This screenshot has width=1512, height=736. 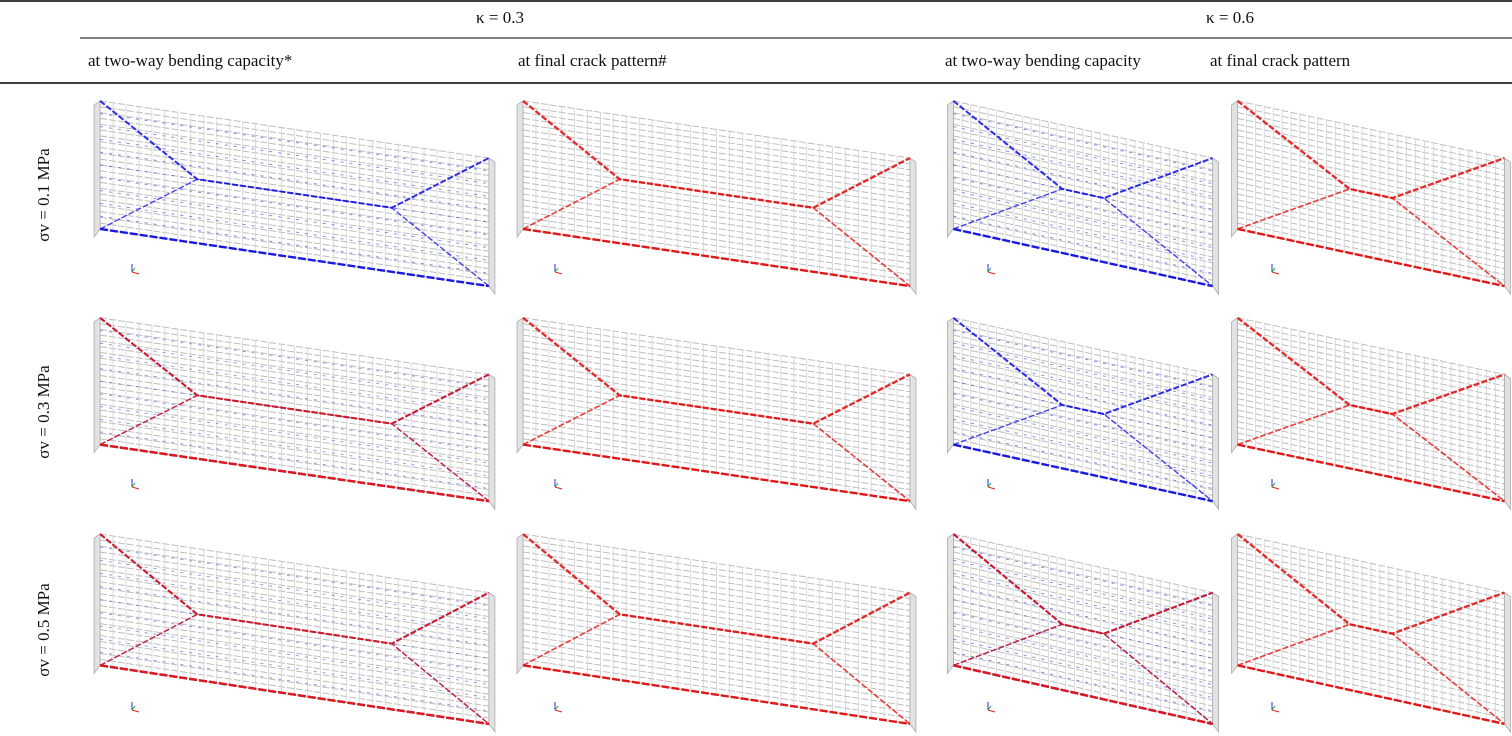 What do you see at coordinates (43, 630) in the screenshot?
I see `row-label: σv = 0.5 MPa` at bounding box center [43, 630].